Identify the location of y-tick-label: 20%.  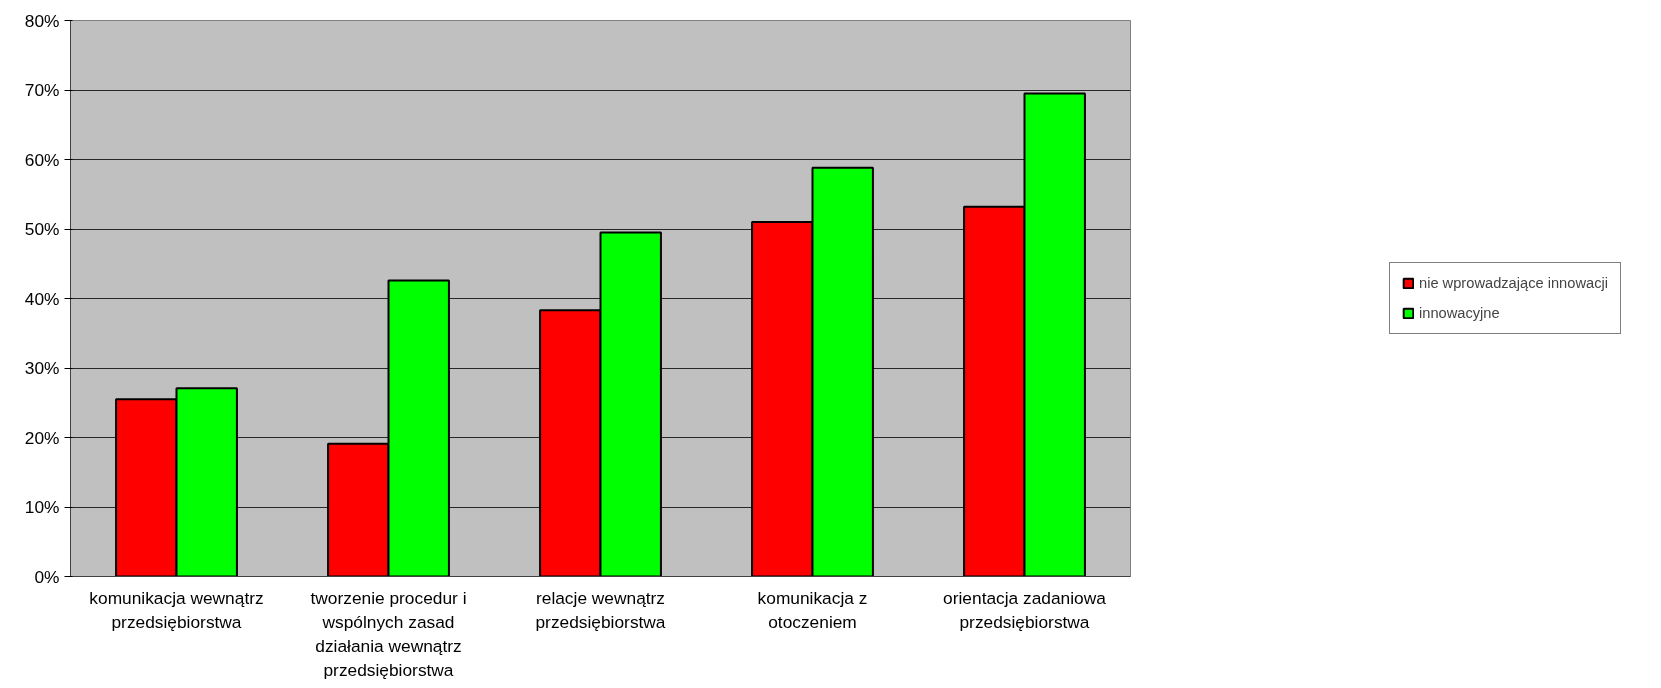
(42, 437).